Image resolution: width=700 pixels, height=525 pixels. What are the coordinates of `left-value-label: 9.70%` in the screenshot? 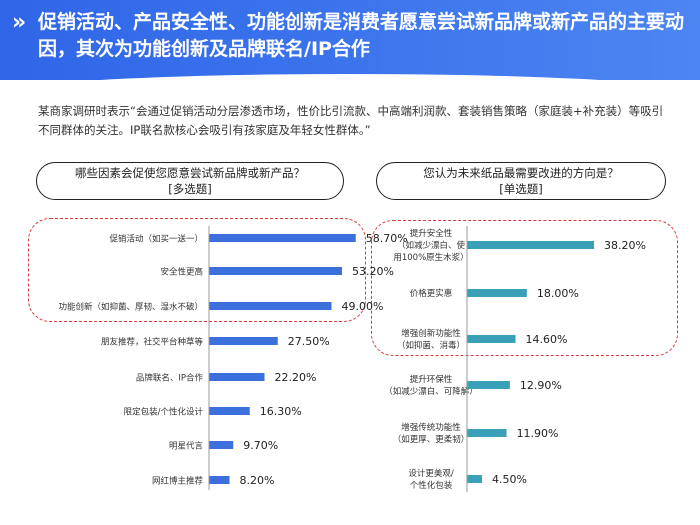 It's located at (260, 445).